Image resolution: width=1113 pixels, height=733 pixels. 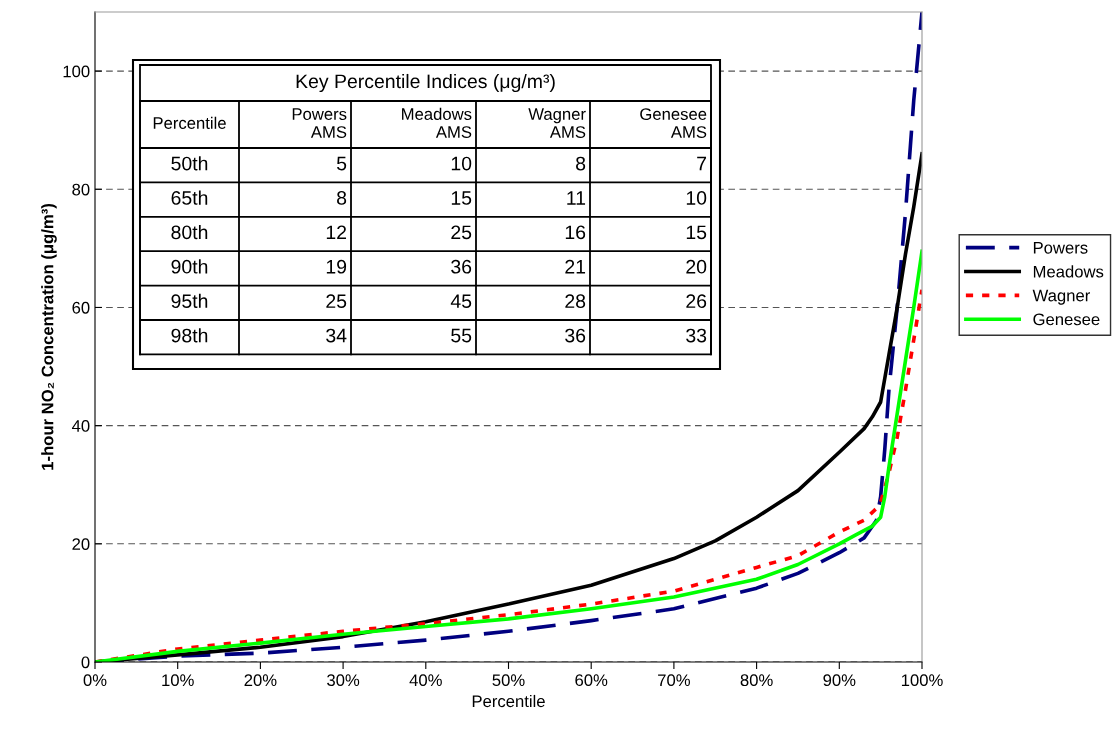 What do you see at coordinates (922, 680) in the screenshot?
I see `x-tick-label: 100%` at bounding box center [922, 680].